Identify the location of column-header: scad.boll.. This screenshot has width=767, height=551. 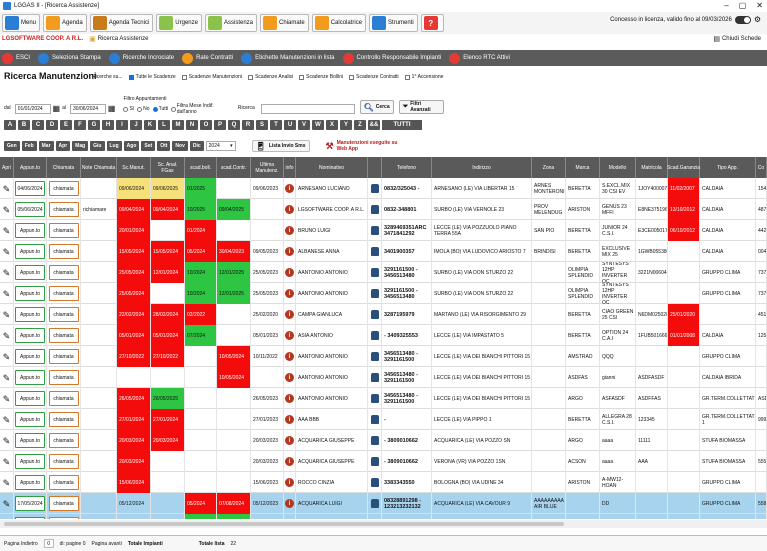
(201, 167).